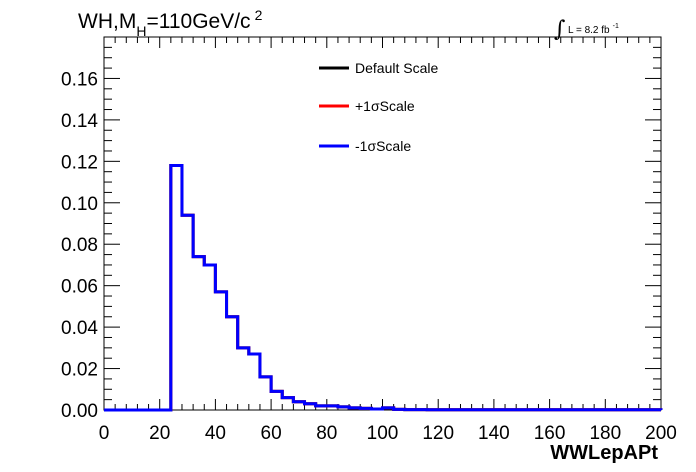 This screenshot has width=696, height=472. Describe the element at coordinates (215, 433) in the screenshot. I see `x-tick-label: 40` at that location.